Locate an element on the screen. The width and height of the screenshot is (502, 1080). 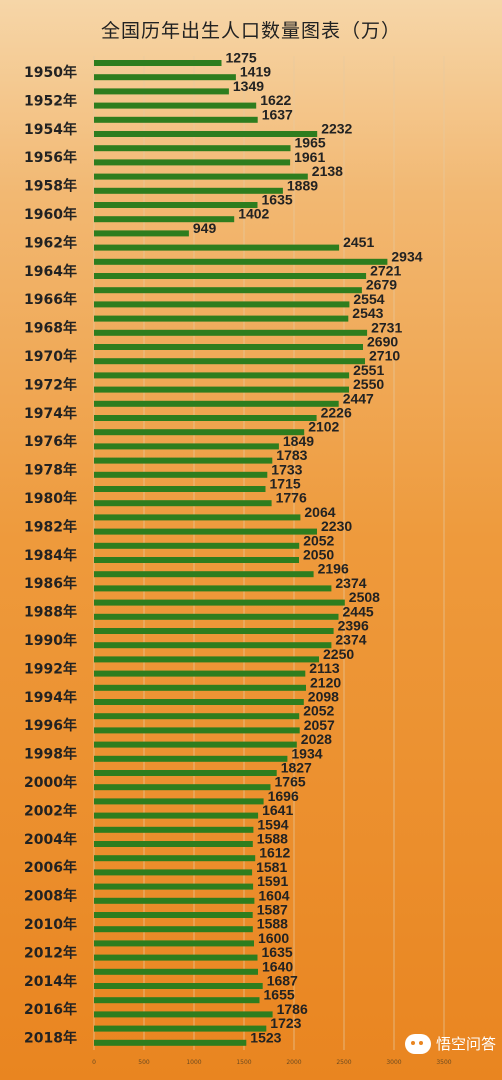
value-label: 1723 is located at coordinates (285, 1023).